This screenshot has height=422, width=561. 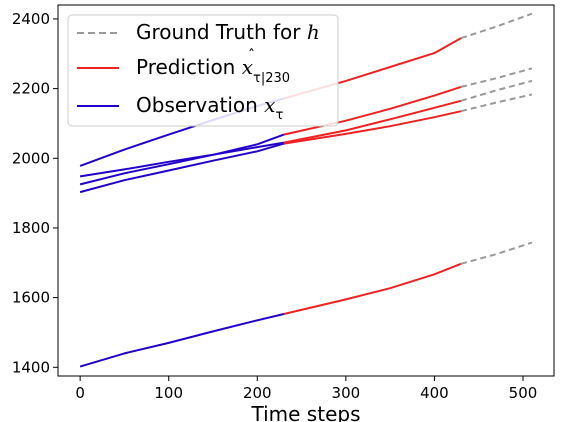 I want to click on x-axis-title: Time steps, so click(x=306, y=412).